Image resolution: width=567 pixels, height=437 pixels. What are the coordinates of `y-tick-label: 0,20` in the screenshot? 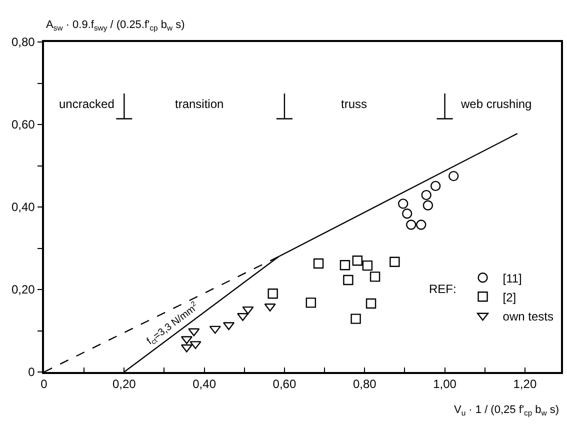 It's located at (23, 289).